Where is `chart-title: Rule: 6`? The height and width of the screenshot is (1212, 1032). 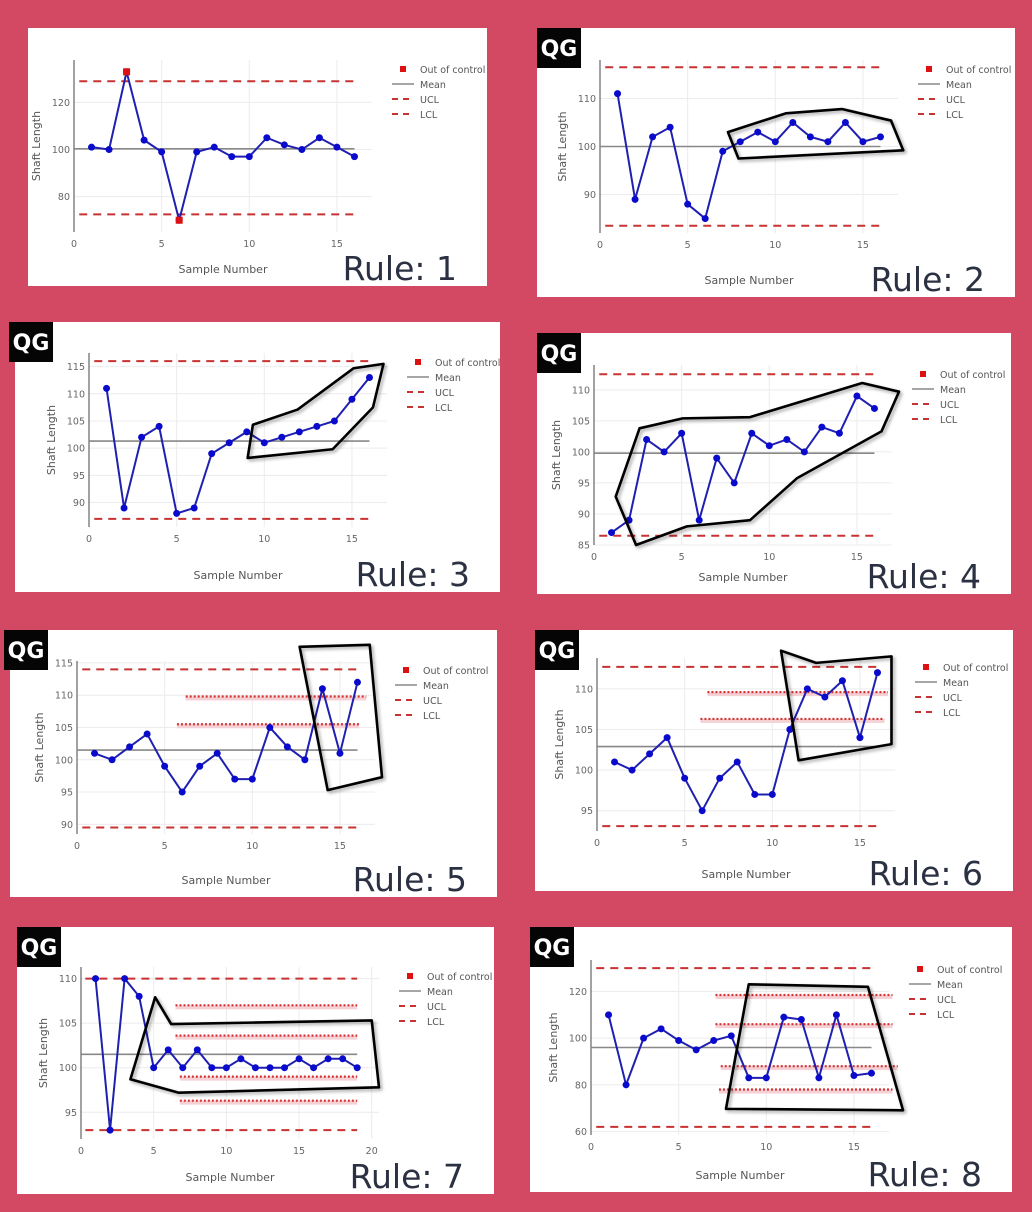
chart-title: Rule: 6 is located at coordinates (926, 873).